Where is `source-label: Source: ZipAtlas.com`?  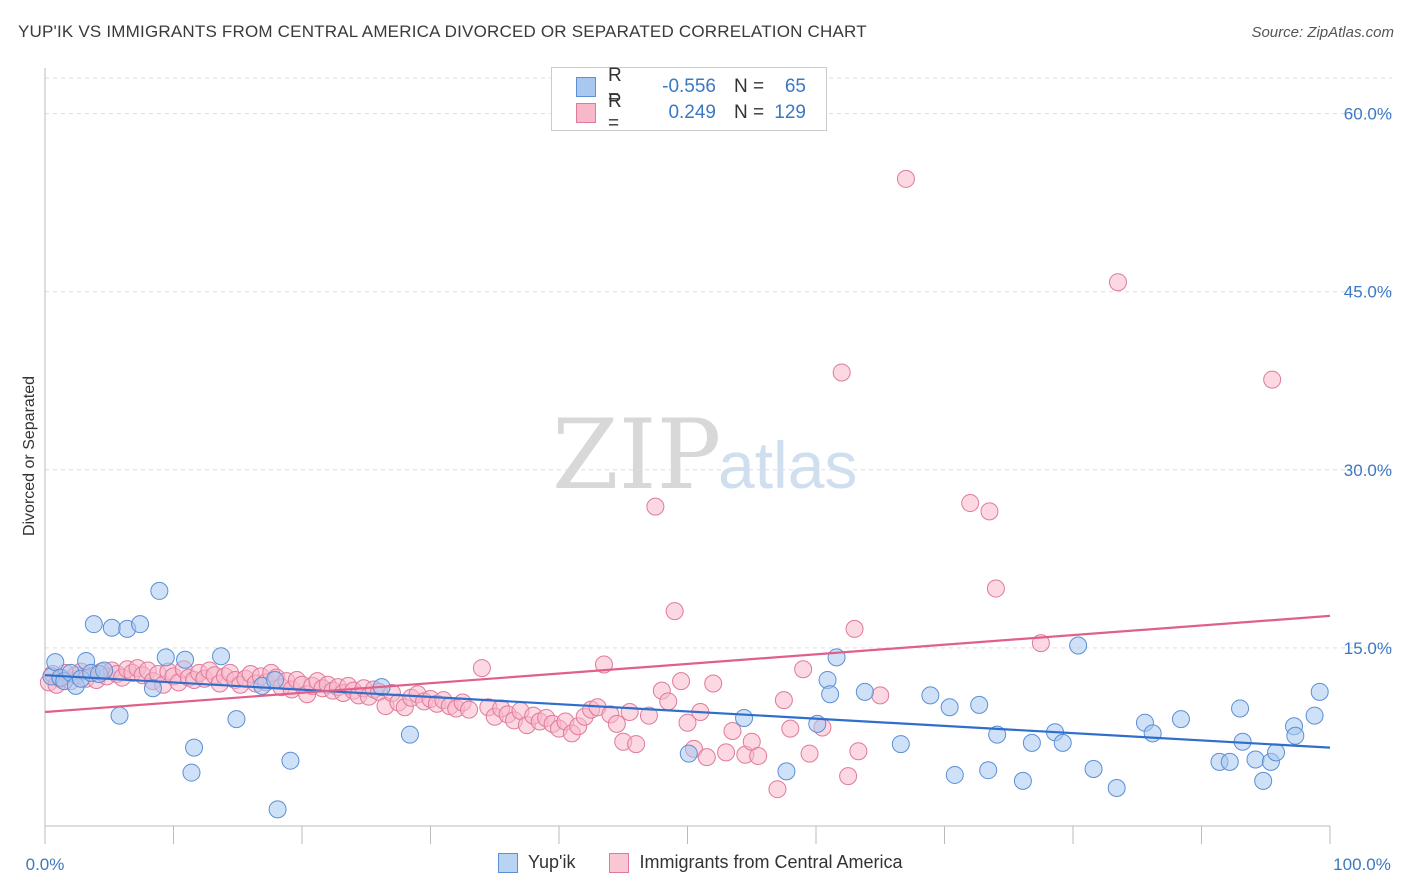 source-label: Source: ZipAtlas.com is located at coordinates (1322, 32).